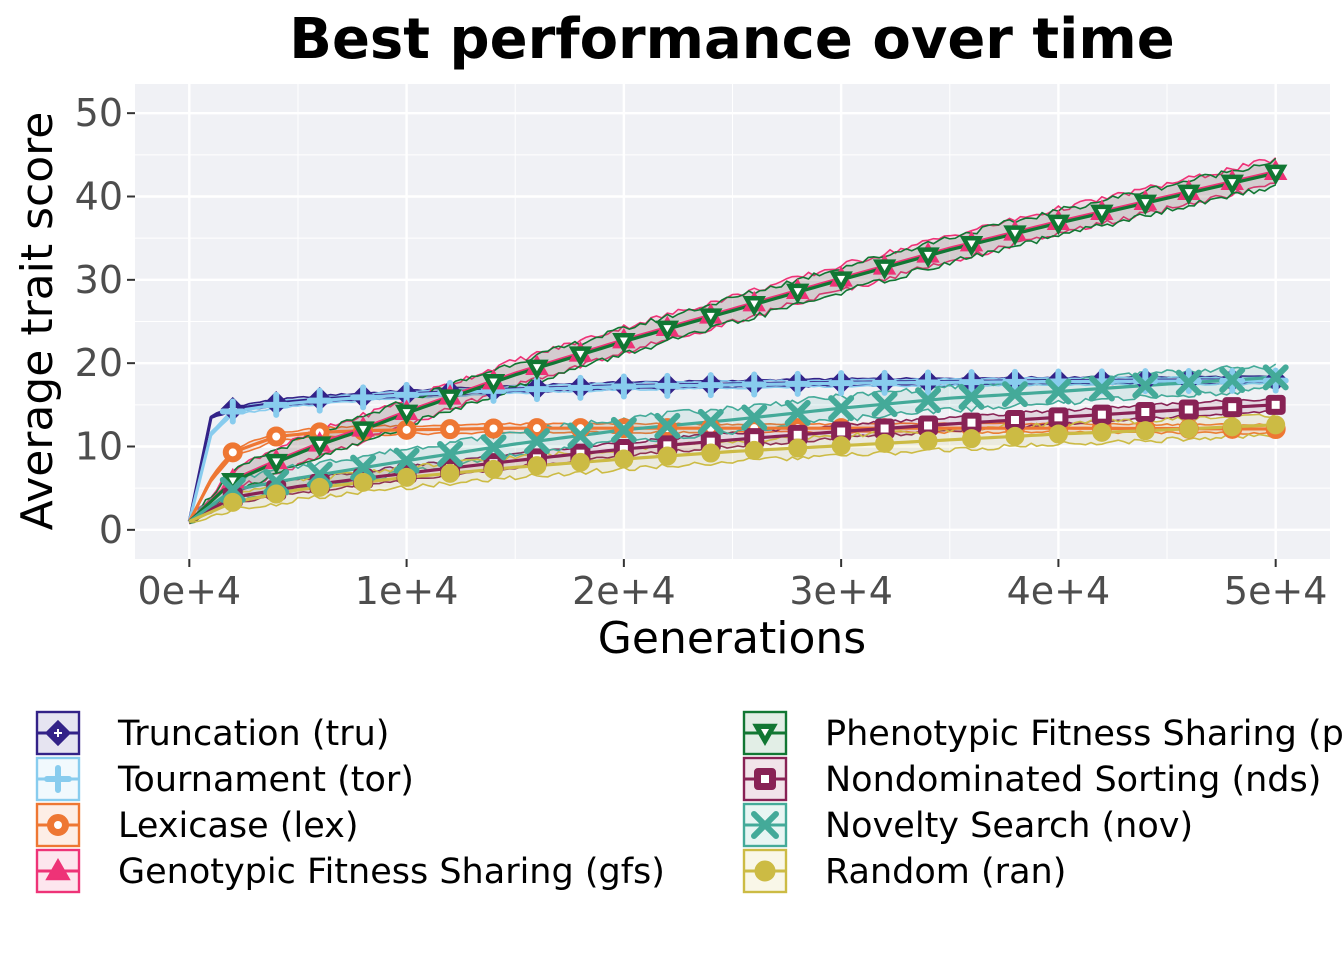 The width and height of the screenshot is (1344, 960). Describe the element at coordinates (1059, 591) in the screenshot. I see `x-tick-label: 4e+4` at that location.